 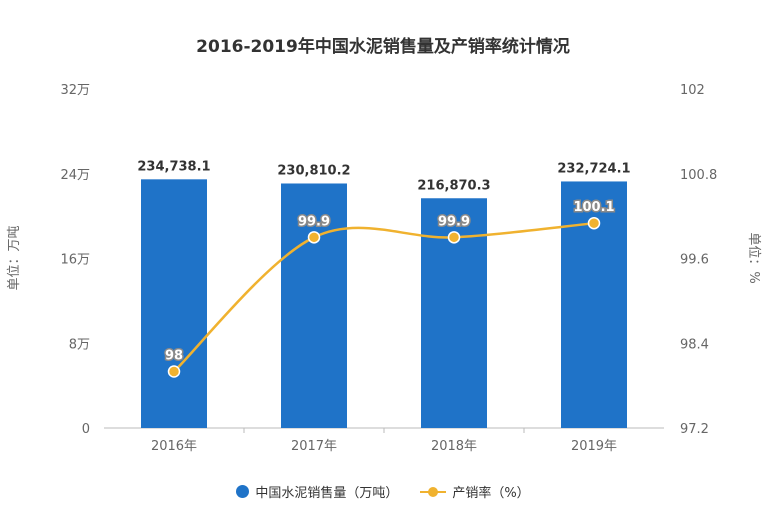 I want to click on legend-label-sales: 中国水泥销售量（万吨）, so click(x=327, y=493).